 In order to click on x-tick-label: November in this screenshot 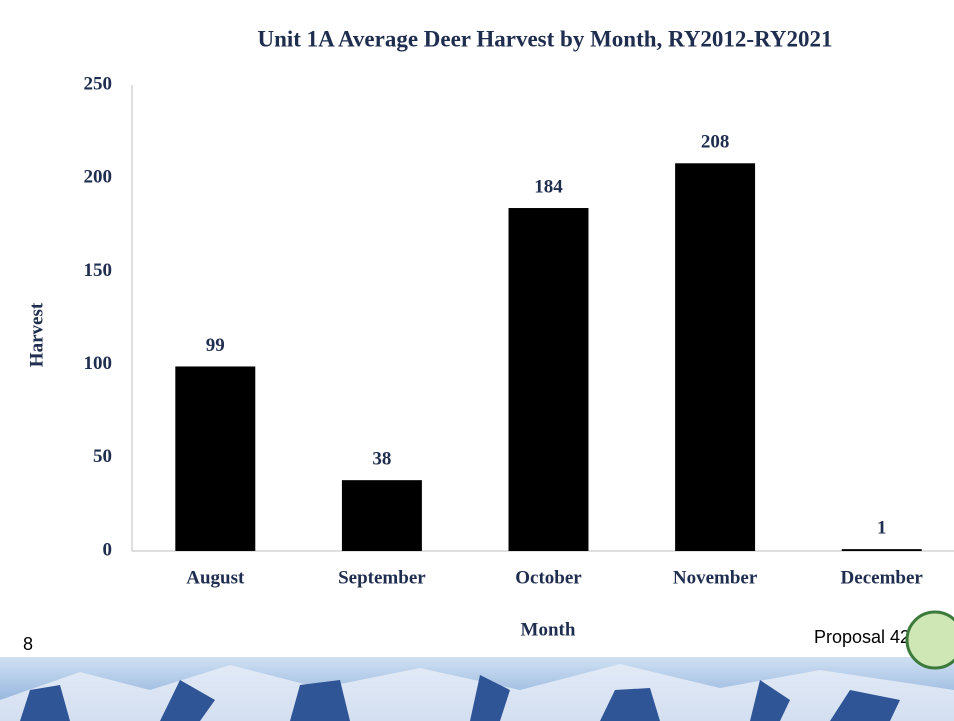, I will do `click(715, 577)`.